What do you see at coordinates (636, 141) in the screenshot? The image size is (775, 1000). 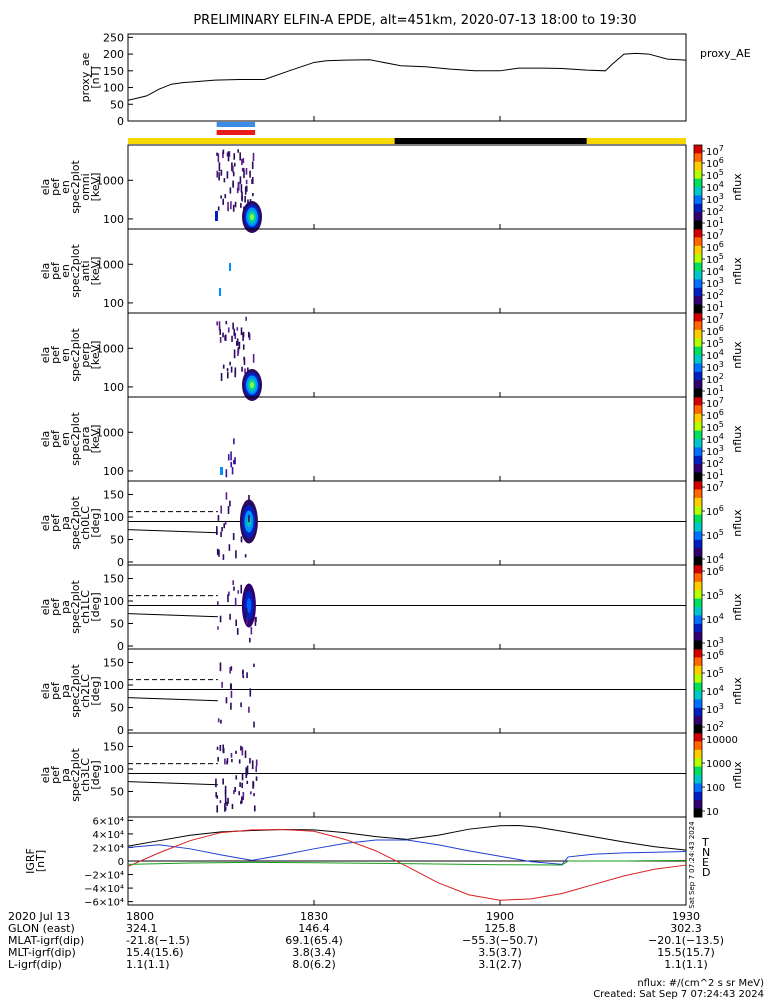 I see `status-bar-segment` at bounding box center [636, 141].